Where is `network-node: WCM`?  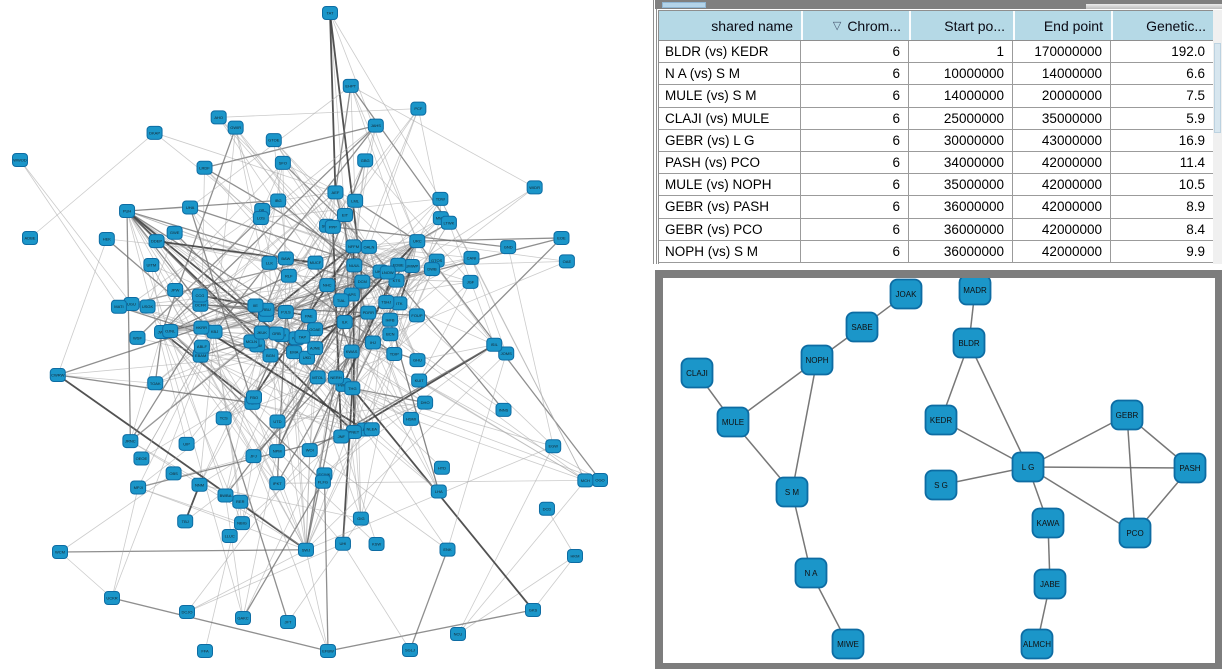
network-node: WCM is located at coordinates (60, 552).